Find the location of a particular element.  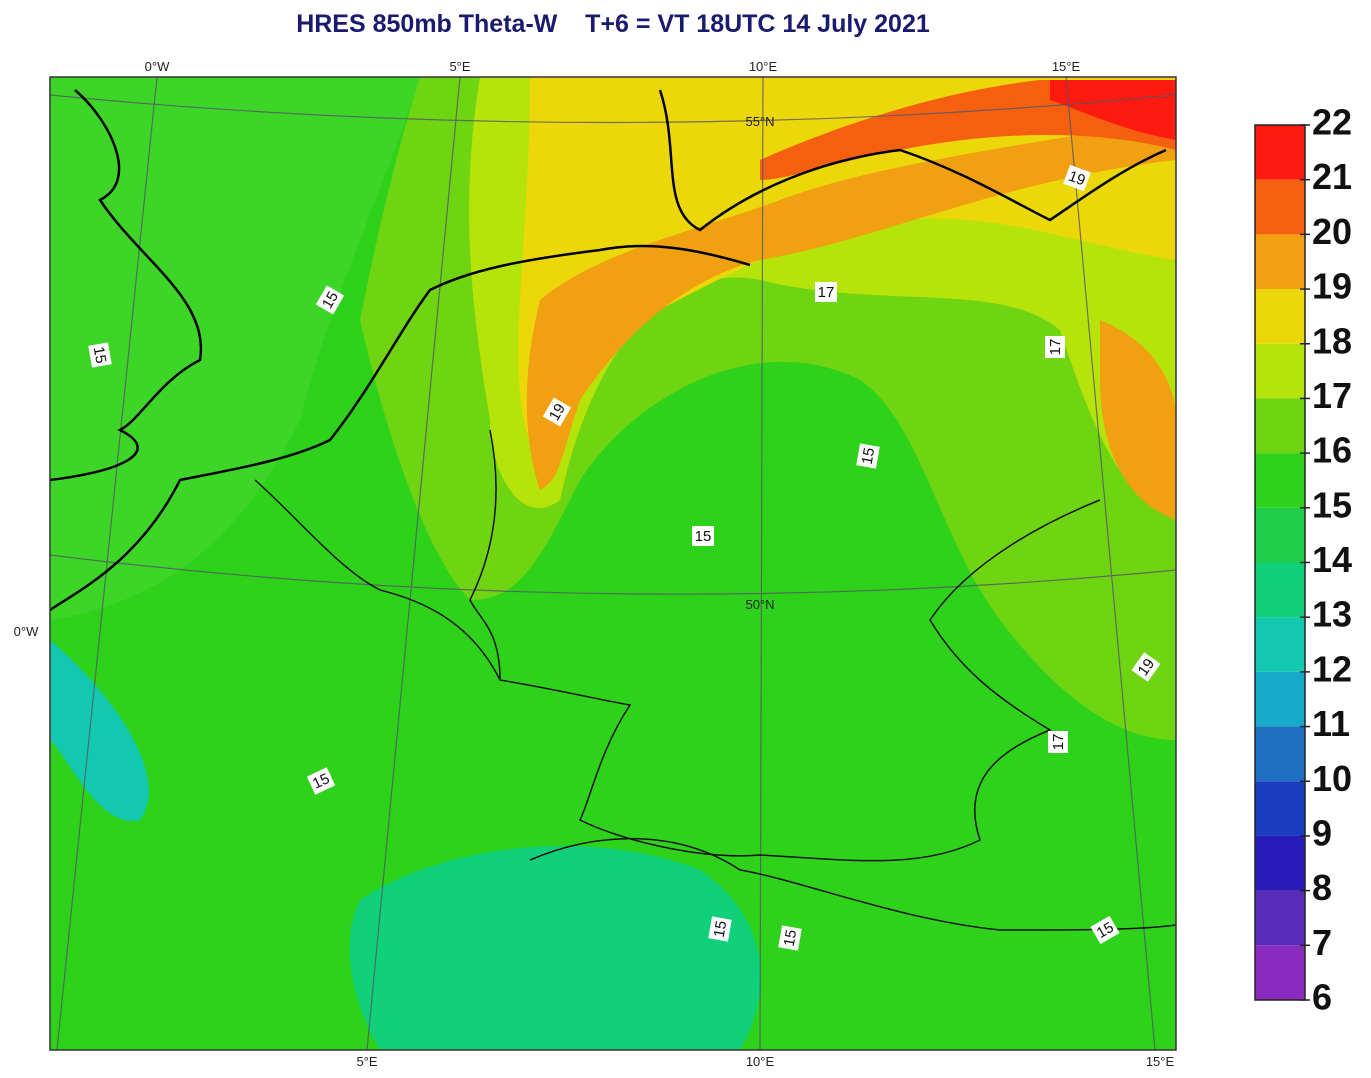

colorbar-tick-label: 15 is located at coordinates (1332, 504).